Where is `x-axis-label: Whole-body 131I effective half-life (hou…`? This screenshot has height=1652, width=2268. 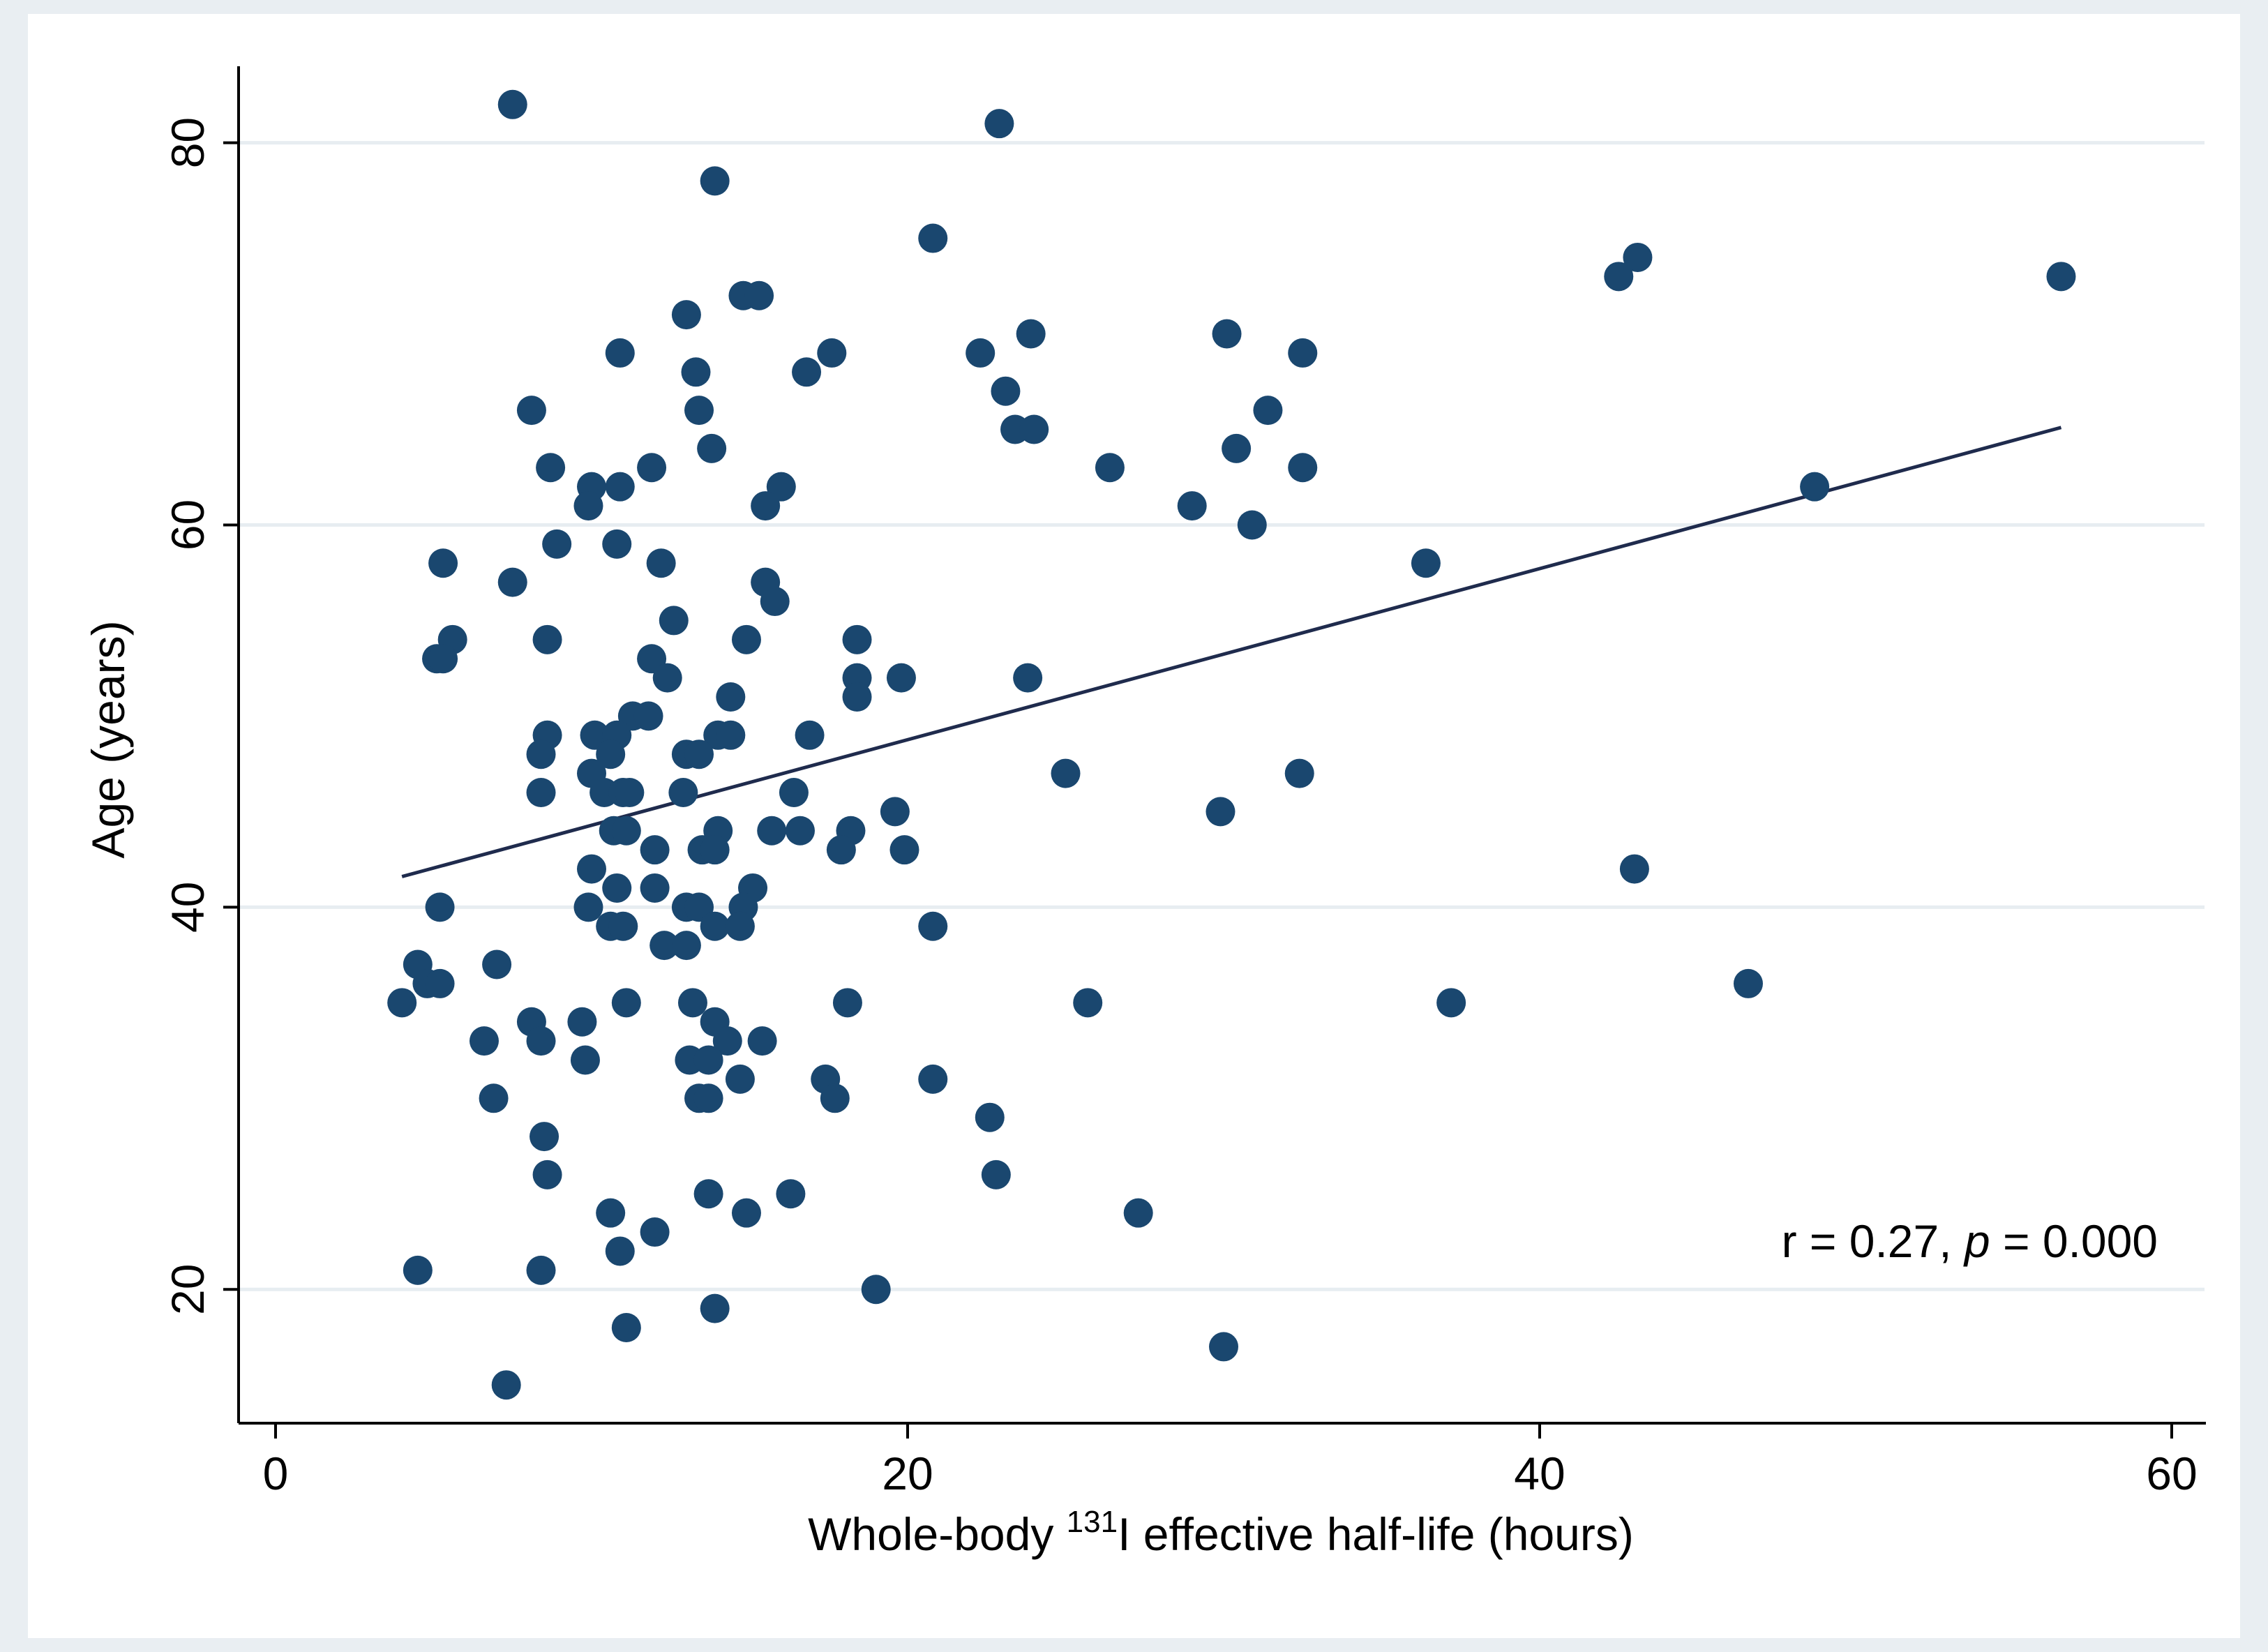
x-axis-label: Whole-body 131I effective half-life (hou… is located at coordinates (1221, 1532).